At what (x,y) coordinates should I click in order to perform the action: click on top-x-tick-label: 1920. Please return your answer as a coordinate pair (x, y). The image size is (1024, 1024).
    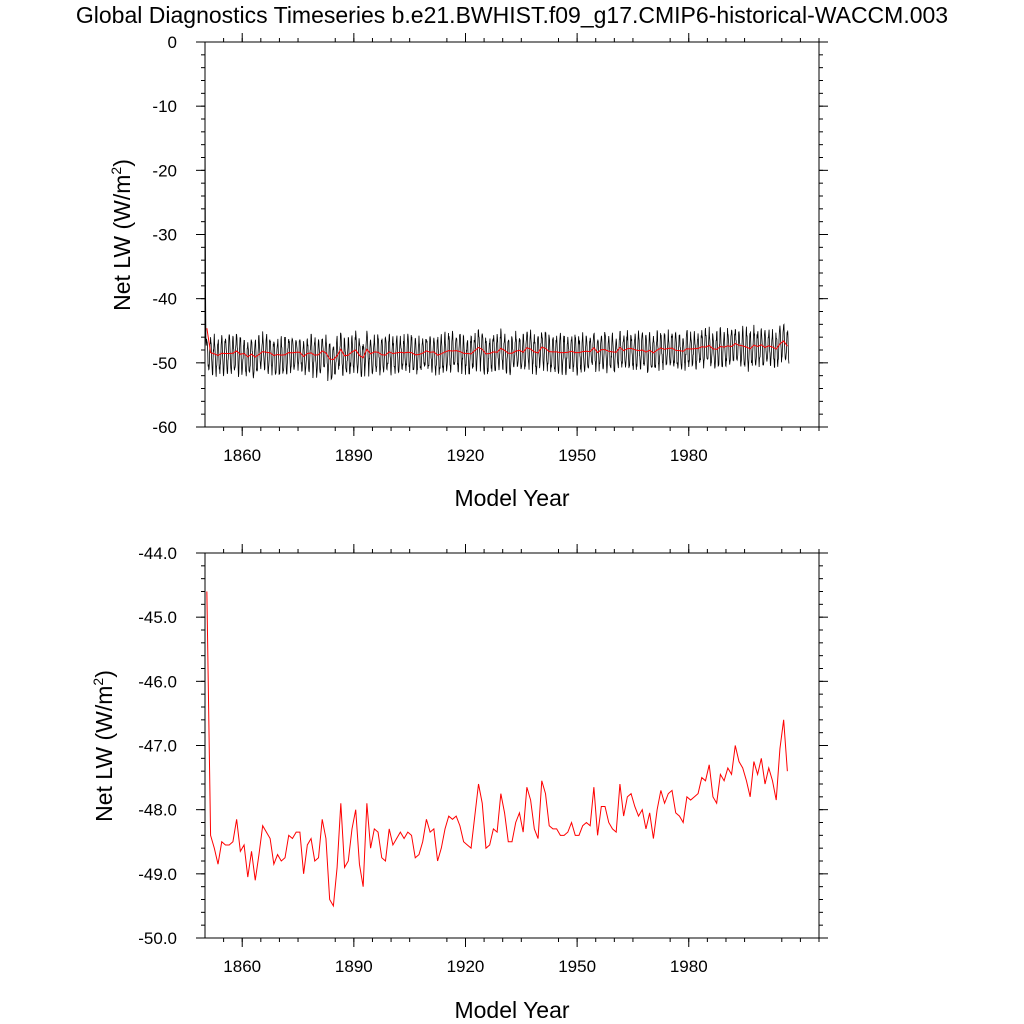
    Looking at the image, I should click on (466, 455).